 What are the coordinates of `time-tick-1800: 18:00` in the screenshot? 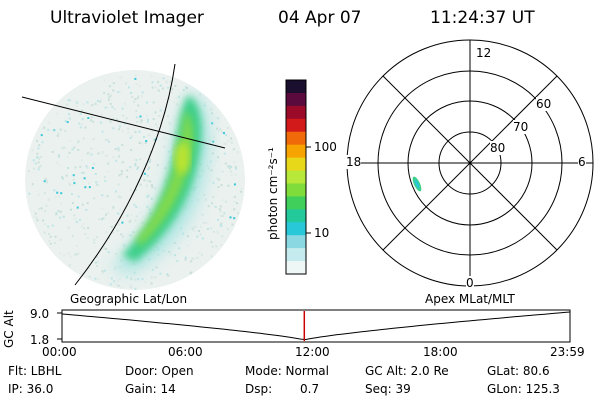 It's located at (440, 352).